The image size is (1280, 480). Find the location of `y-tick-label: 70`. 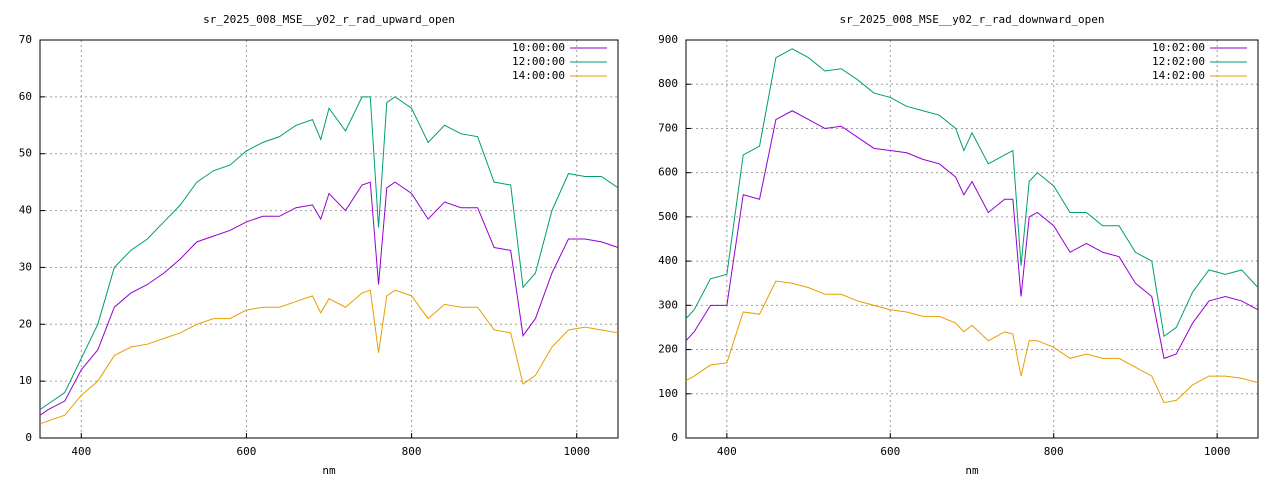

y-tick-label: 70 is located at coordinates (25, 39).